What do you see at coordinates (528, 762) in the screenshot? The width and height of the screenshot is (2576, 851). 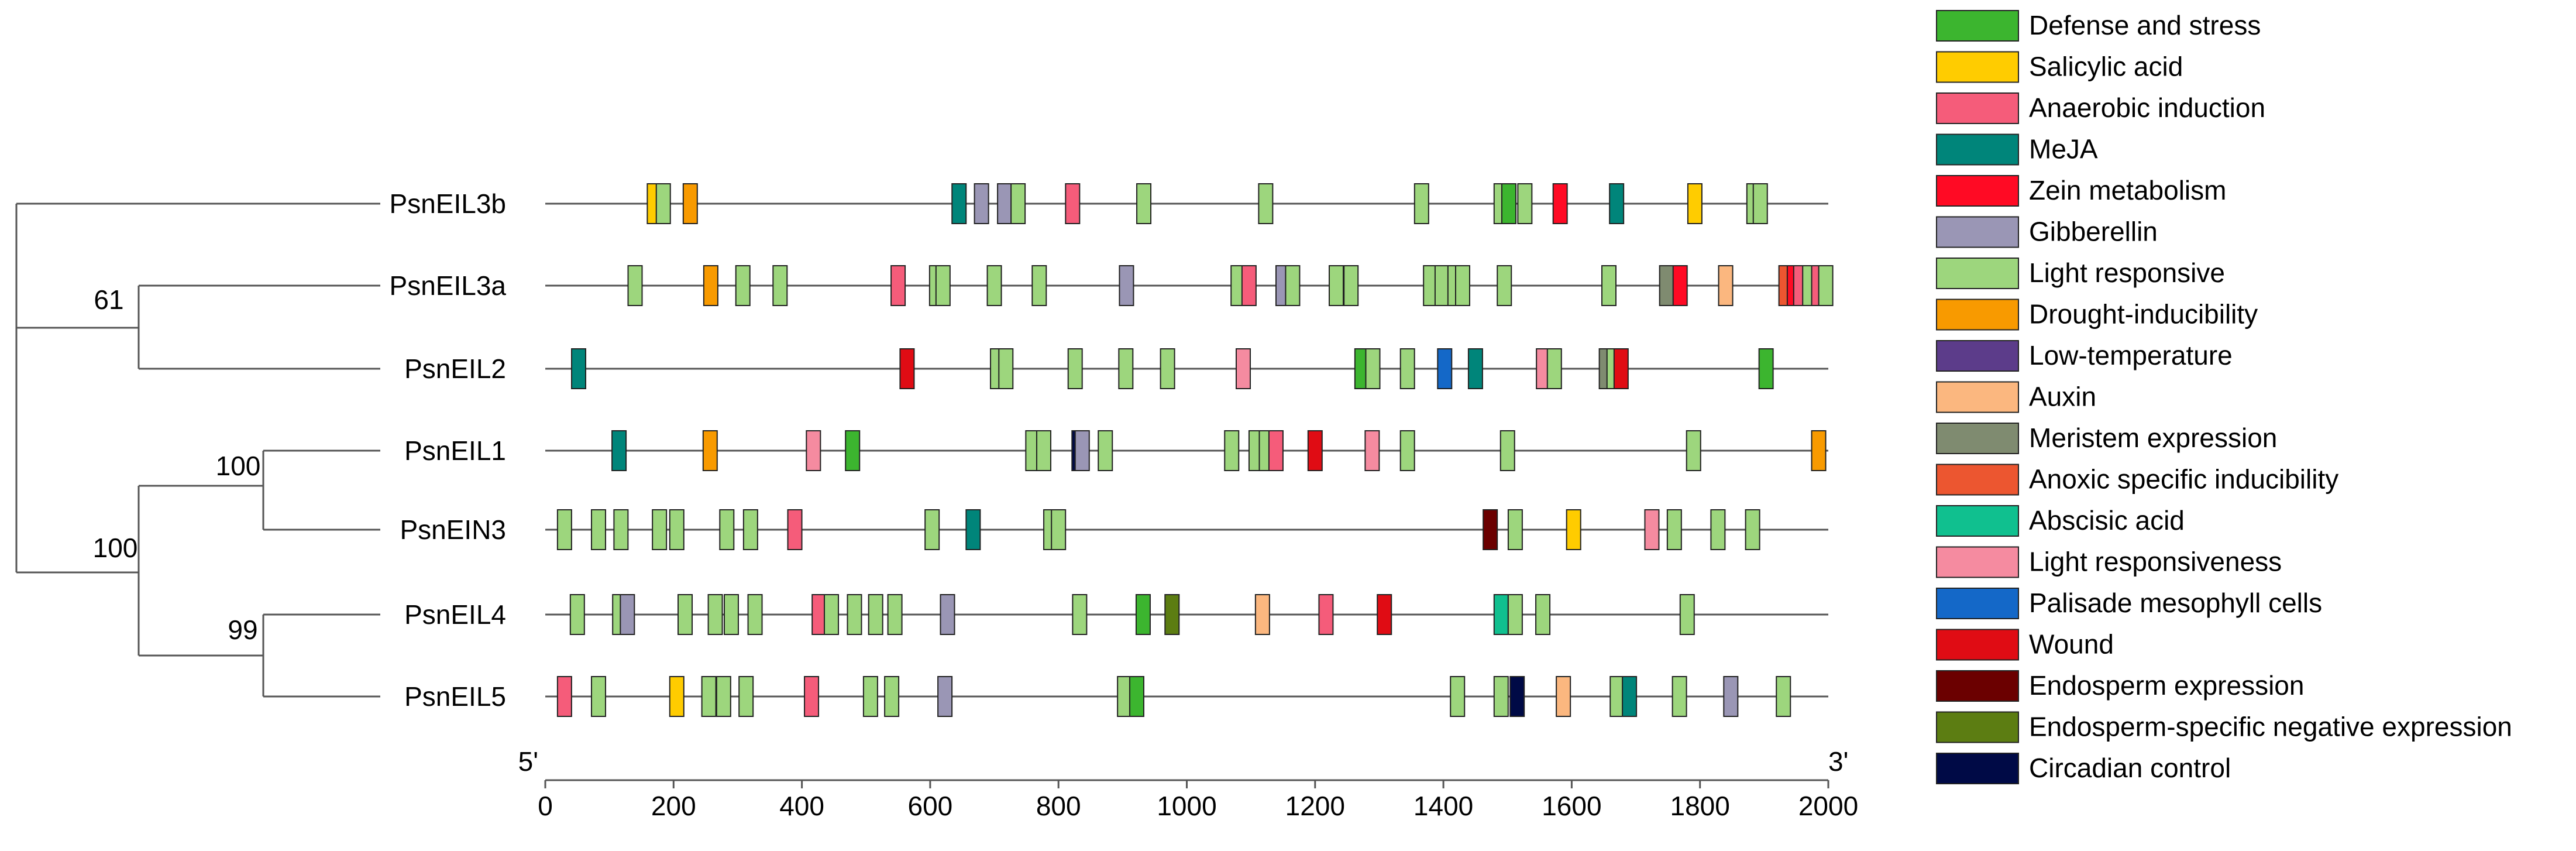 I see `five-prime-label: 5'` at bounding box center [528, 762].